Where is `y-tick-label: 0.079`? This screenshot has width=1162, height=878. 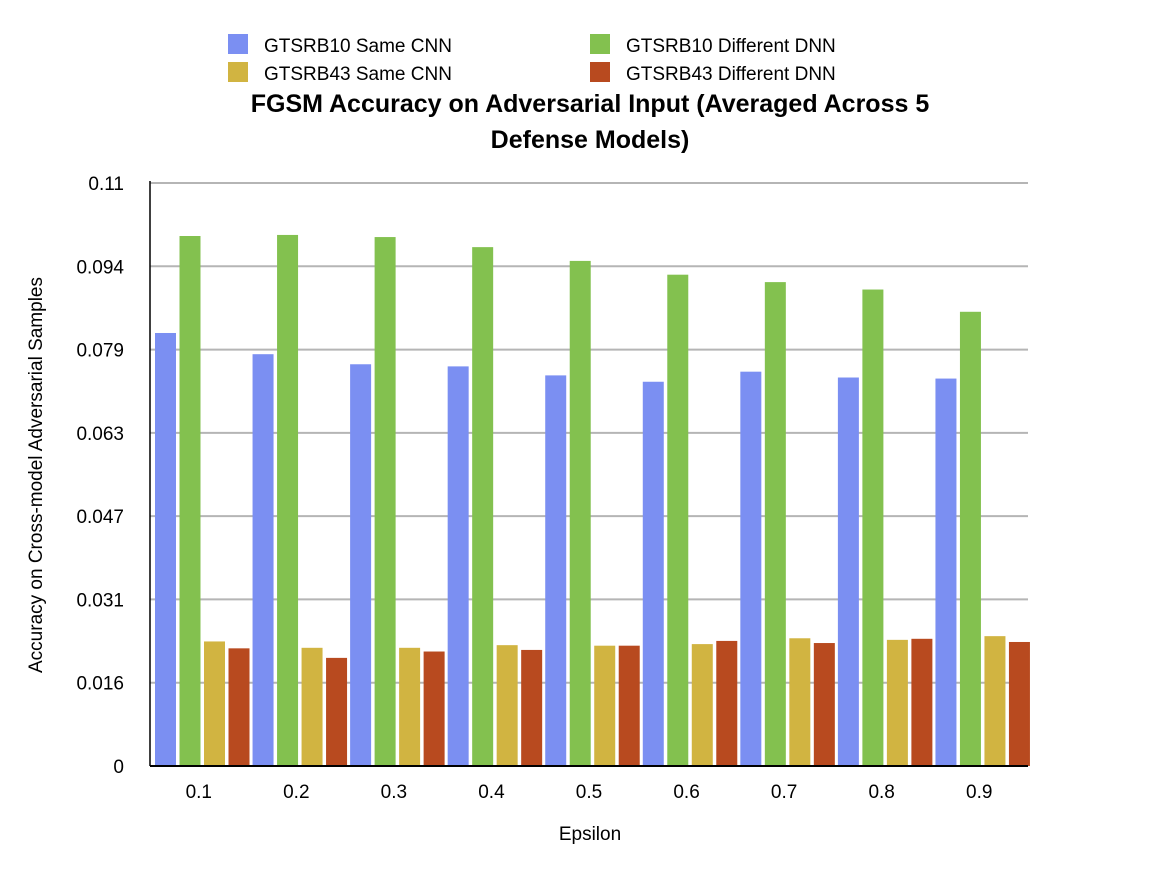 y-tick-label: 0.079 is located at coordinates (100, 351).